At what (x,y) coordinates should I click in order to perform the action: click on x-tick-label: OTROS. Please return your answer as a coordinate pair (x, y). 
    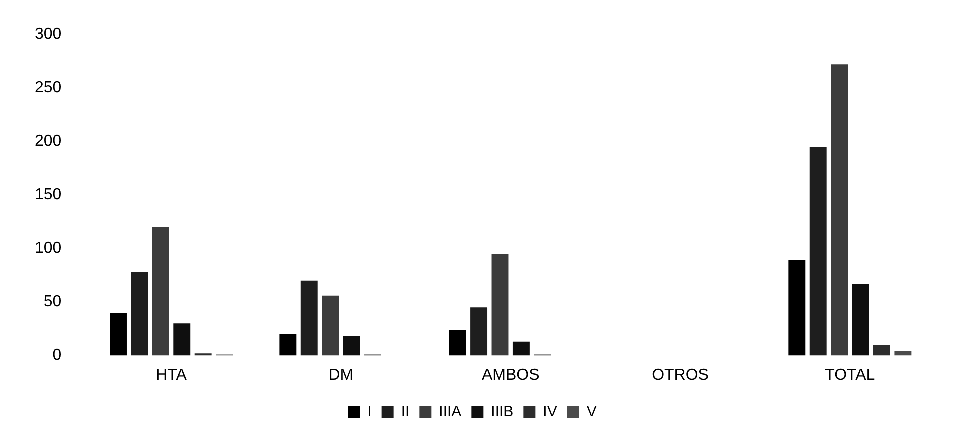
    Looking at the image, I should click on (680, 375).